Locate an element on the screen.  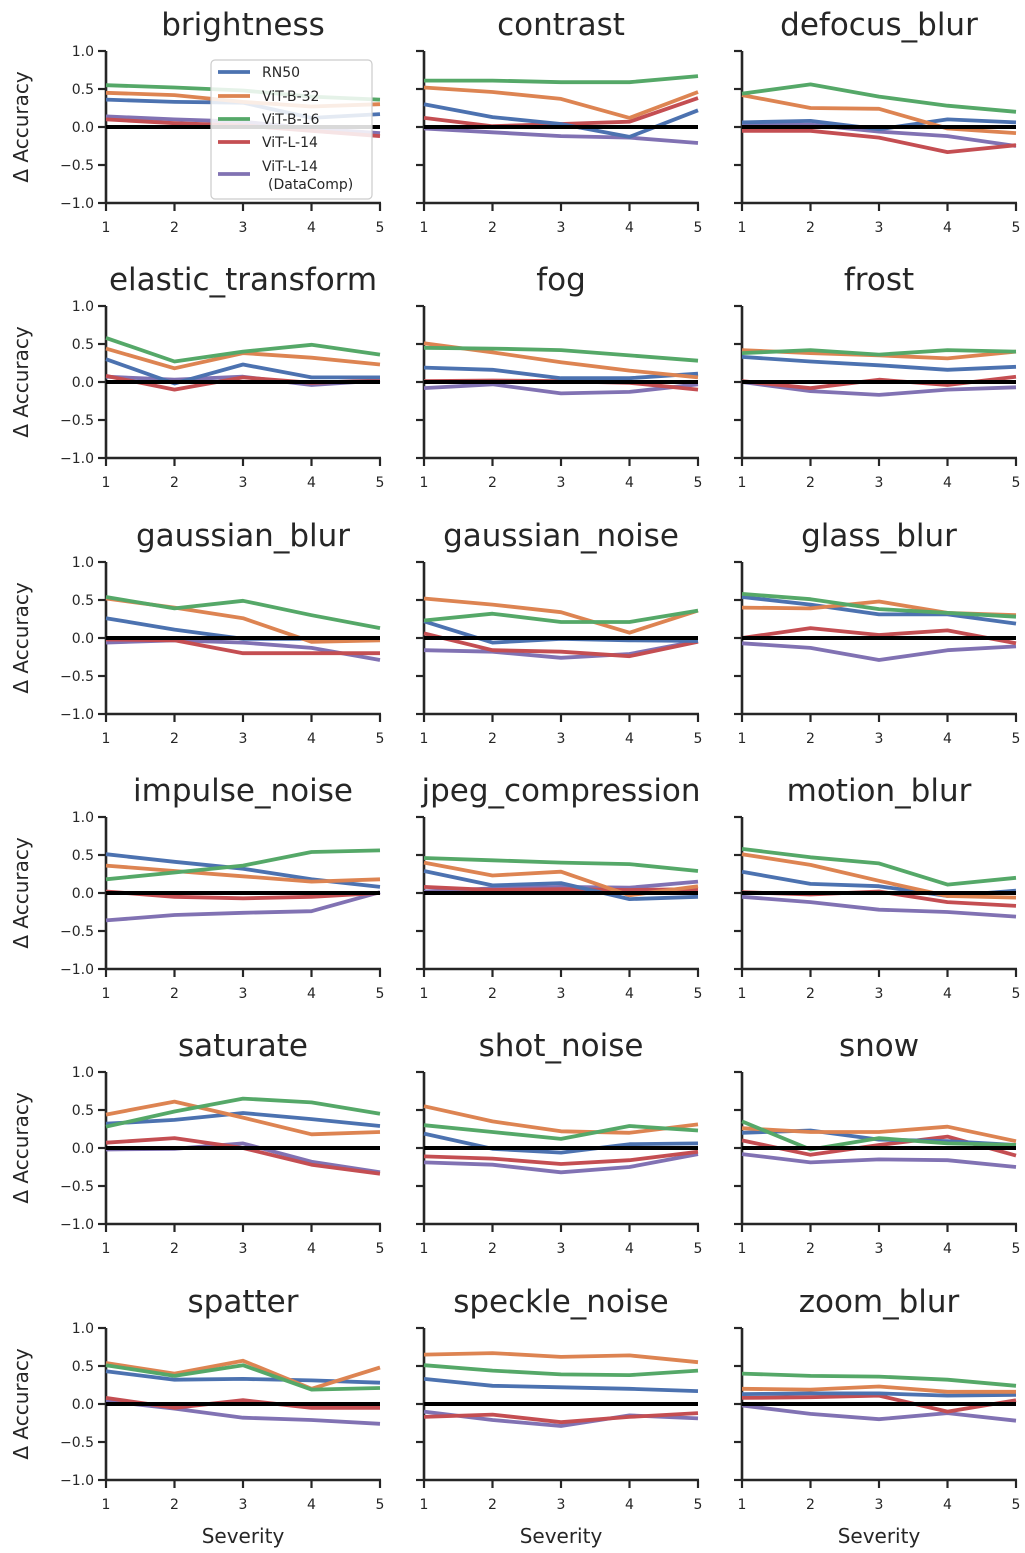
y-tick-label: −0.5 is located at coordinates (77, 1187).